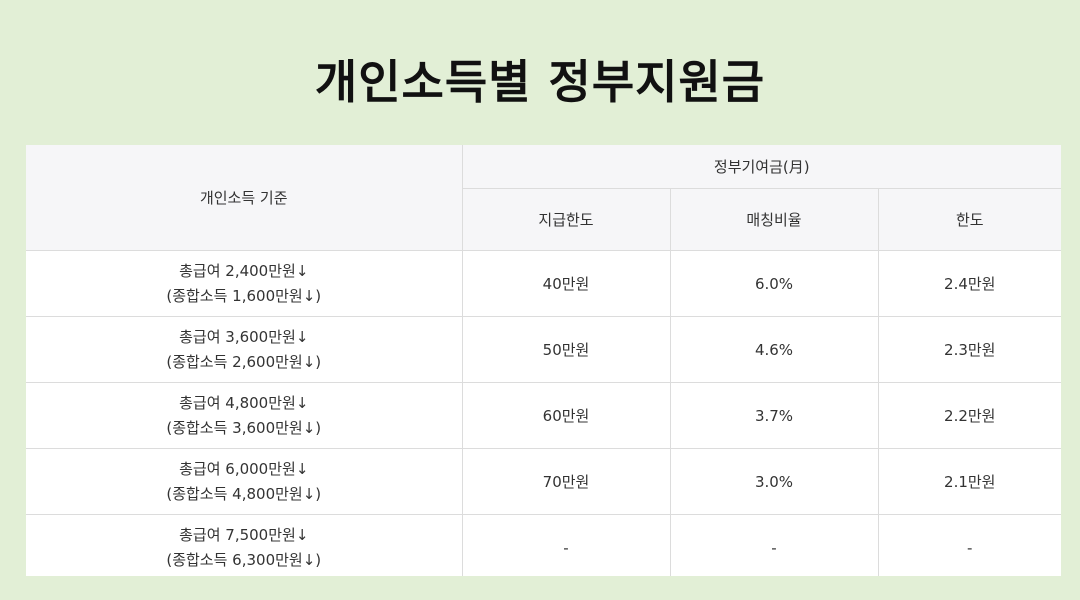  What do you see at coordinates (244, 534) in the screenshot?
I see `salary-text: 총급여 7,500만원↓` at bounding box center [244, 534].